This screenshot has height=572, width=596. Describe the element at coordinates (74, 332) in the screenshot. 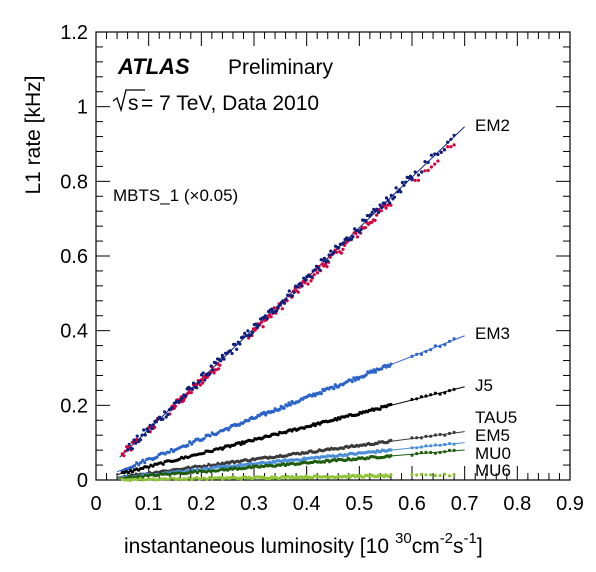

I see `y-tick-label: 0.4` at that location.